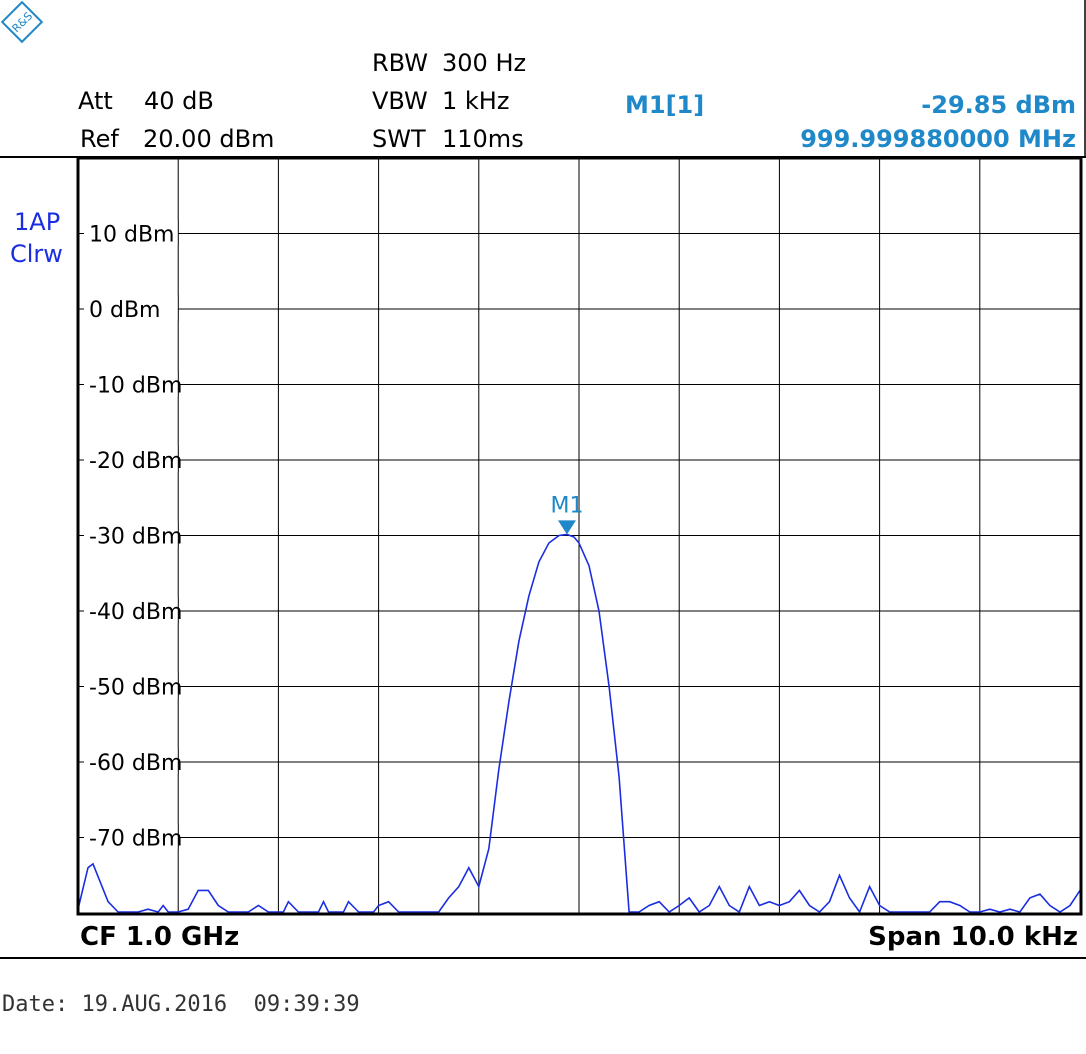 The height and width of the screenshot is (1054, 1086). Describe the element at coordinates (998, 105) in the screenshot. I see `marker-level: -29.85 dBm` at that location.